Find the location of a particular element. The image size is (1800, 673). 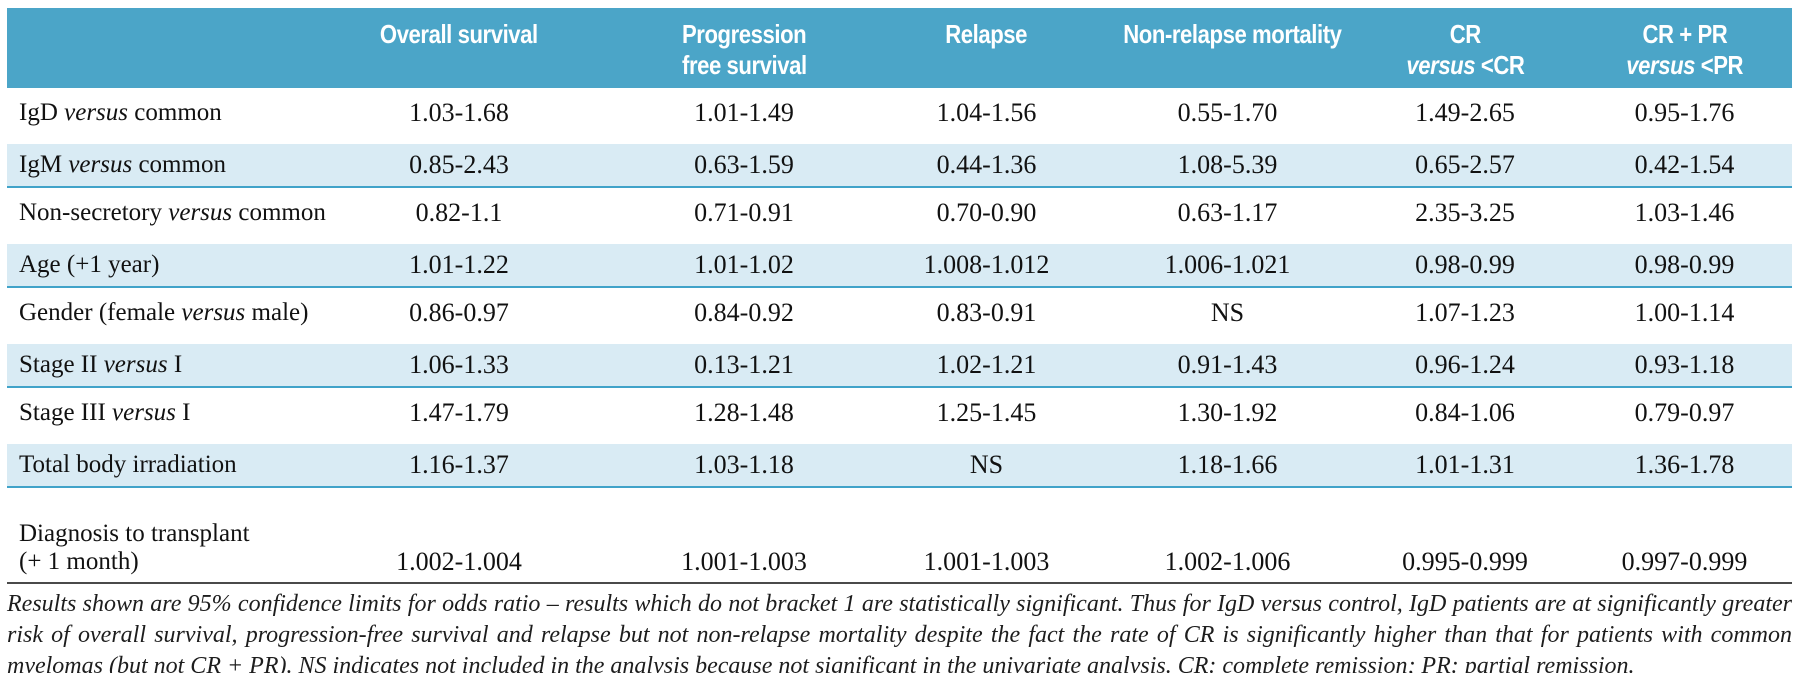

value-cell: 1.02-1.21 is located at coordinates (986, 363).